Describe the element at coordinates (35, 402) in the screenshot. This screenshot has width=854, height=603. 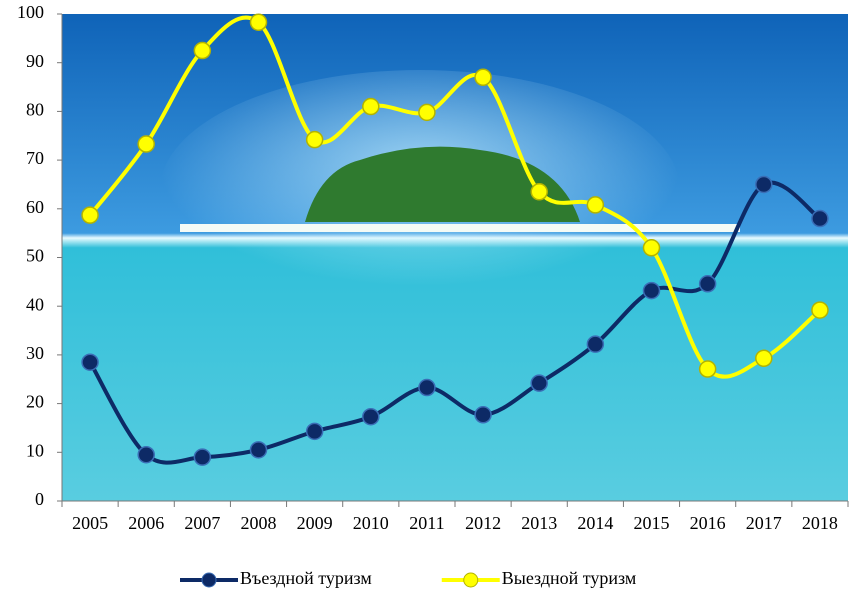
I see `y-tick-label: 20` at that location.